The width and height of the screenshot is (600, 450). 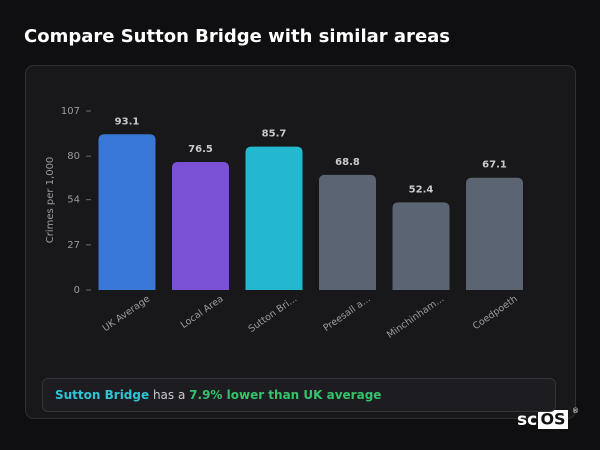 I want to click on value-label: 52.4, so click(x=421, y=189).